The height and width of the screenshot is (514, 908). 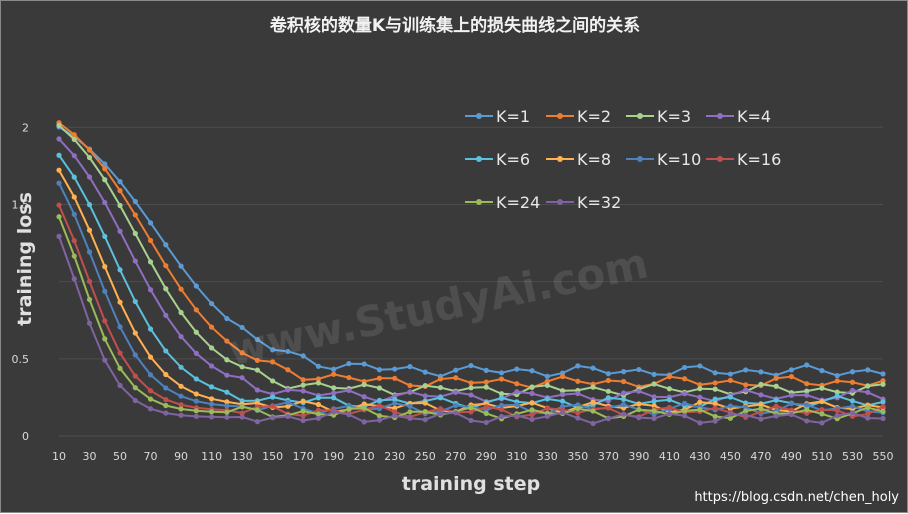 I want to click on legend-label: K=24, so click(x=518, y=202).